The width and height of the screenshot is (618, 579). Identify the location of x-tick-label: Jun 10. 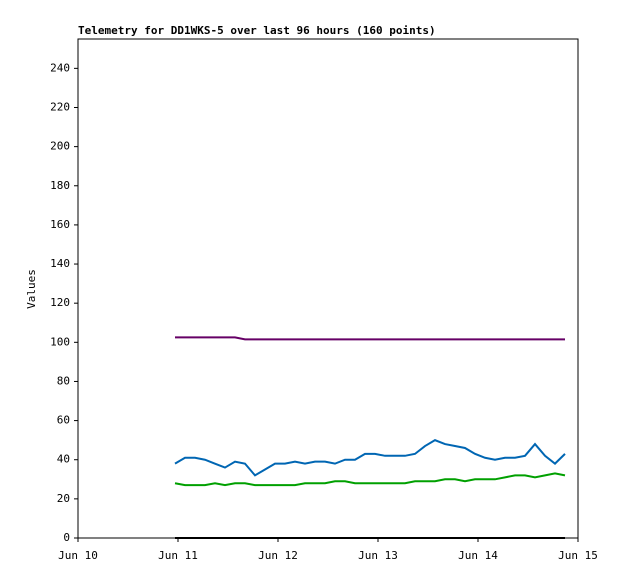
(78, 555).